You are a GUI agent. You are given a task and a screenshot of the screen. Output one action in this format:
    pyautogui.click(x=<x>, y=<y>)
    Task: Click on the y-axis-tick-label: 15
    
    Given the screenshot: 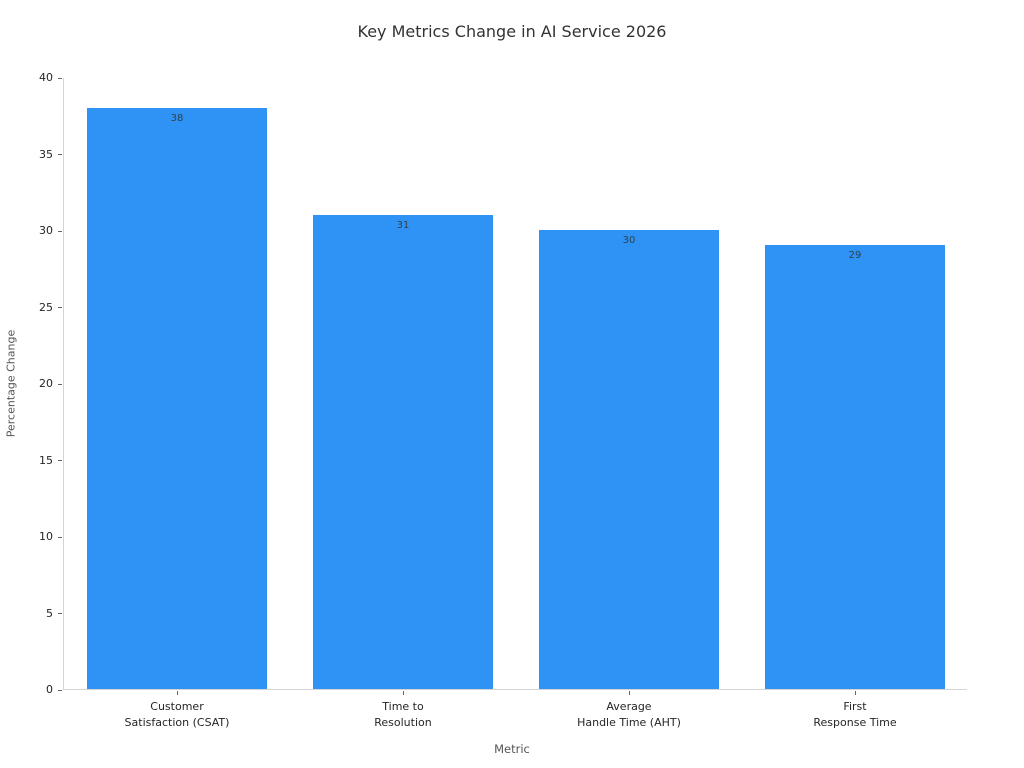 What is the action you would take?
    pyautogui.click(x=46, y=460)
    